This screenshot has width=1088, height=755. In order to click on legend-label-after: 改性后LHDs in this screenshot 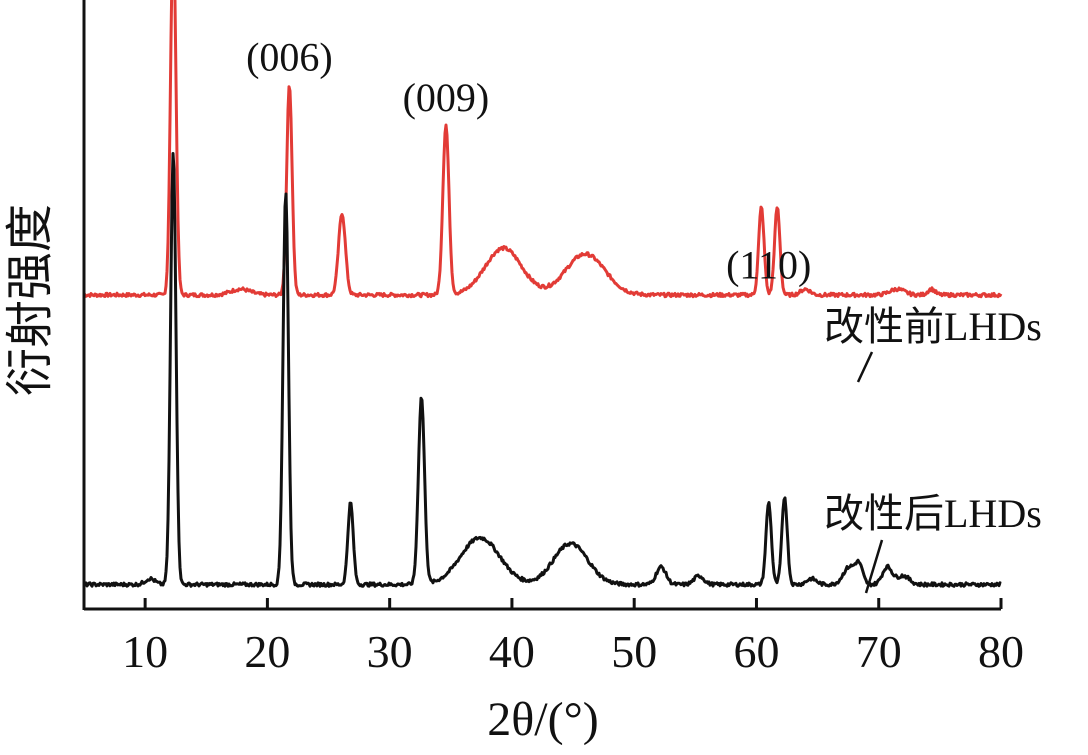, I will do `click(933, 513)`.